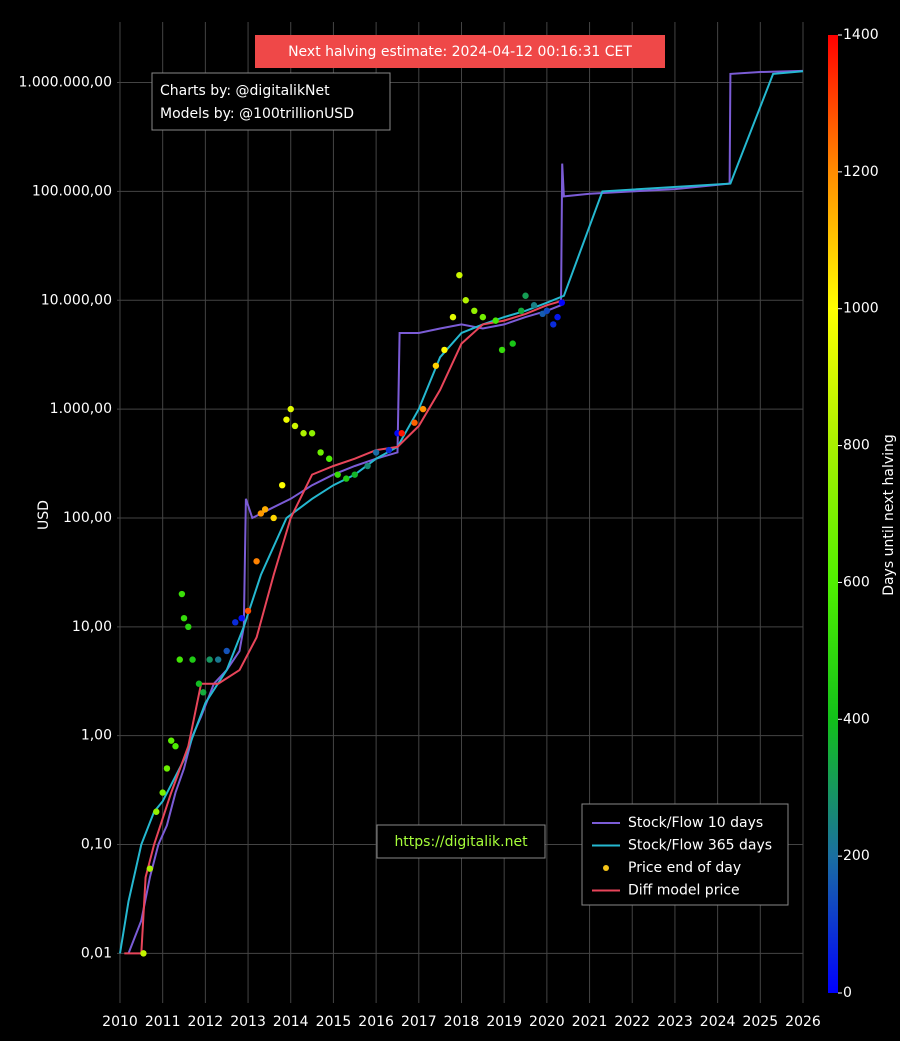 This screenshot has height=1041, width=900. Describe the element at coordinates (419, 1022) in the screenshot. I see `x-tick-label: 2017` at that location.